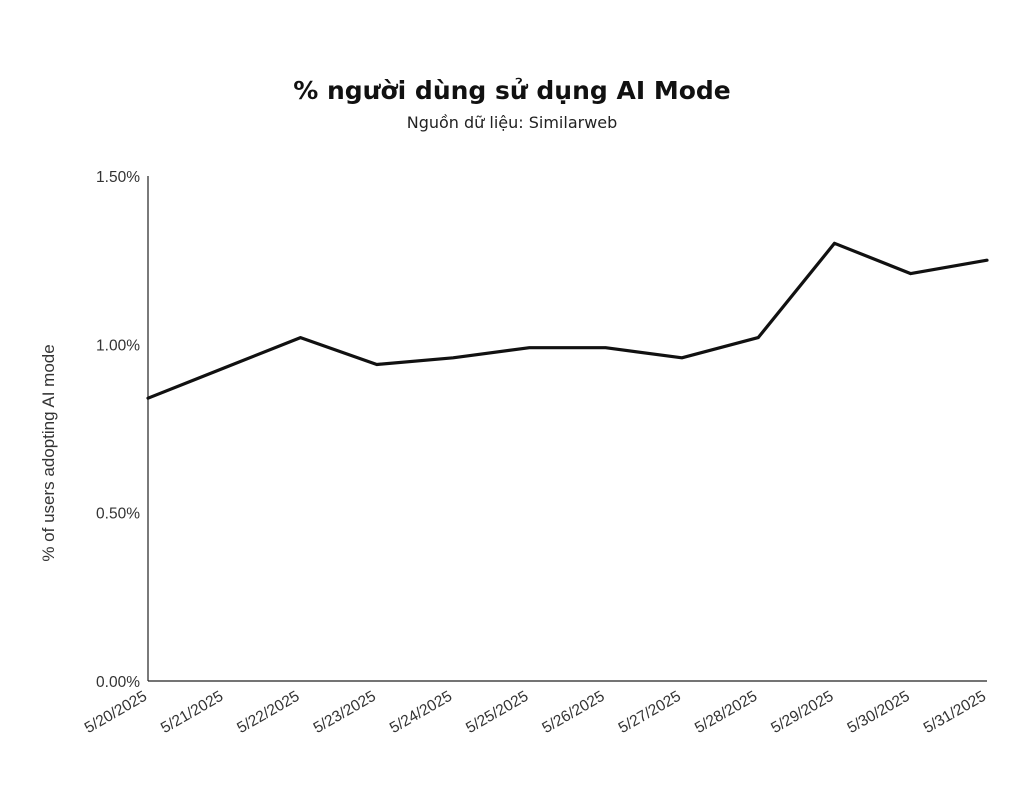 The height and width of the screenshot is (806, 1024). I want to click on x-tick-label: 5/25/2025, so click(497, 712).